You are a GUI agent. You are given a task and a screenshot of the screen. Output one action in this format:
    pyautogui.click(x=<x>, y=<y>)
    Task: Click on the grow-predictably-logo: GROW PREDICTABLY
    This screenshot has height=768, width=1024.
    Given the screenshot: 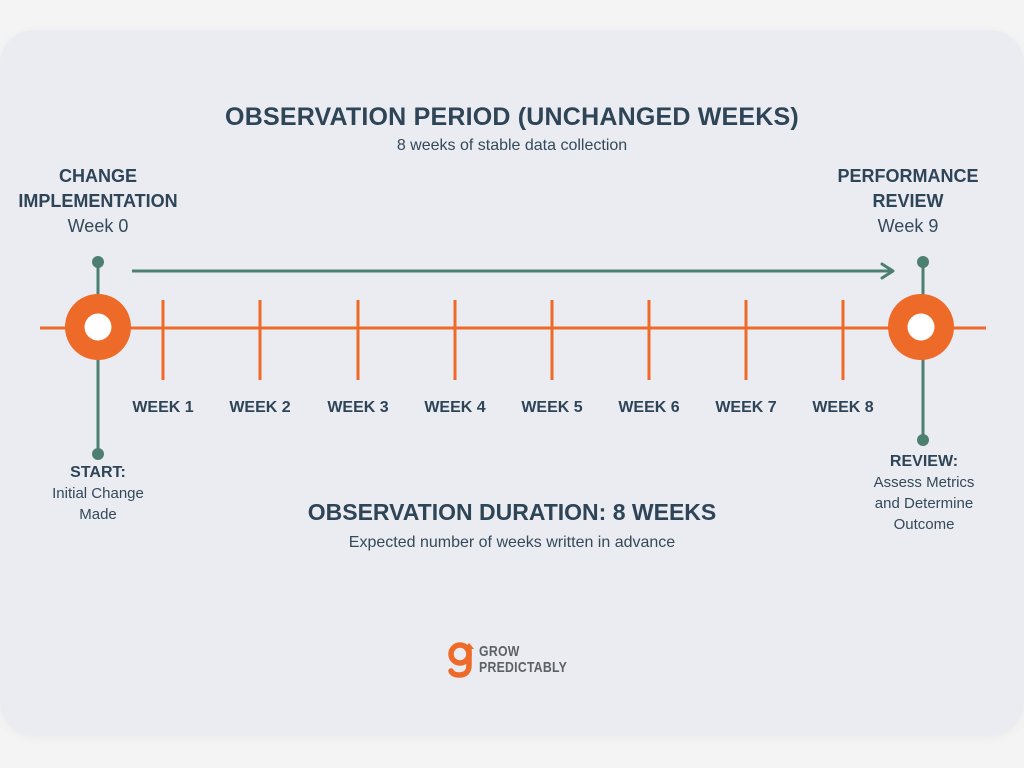 What is the action you would take?
    pyautogui.click(x=516, y=660)
    